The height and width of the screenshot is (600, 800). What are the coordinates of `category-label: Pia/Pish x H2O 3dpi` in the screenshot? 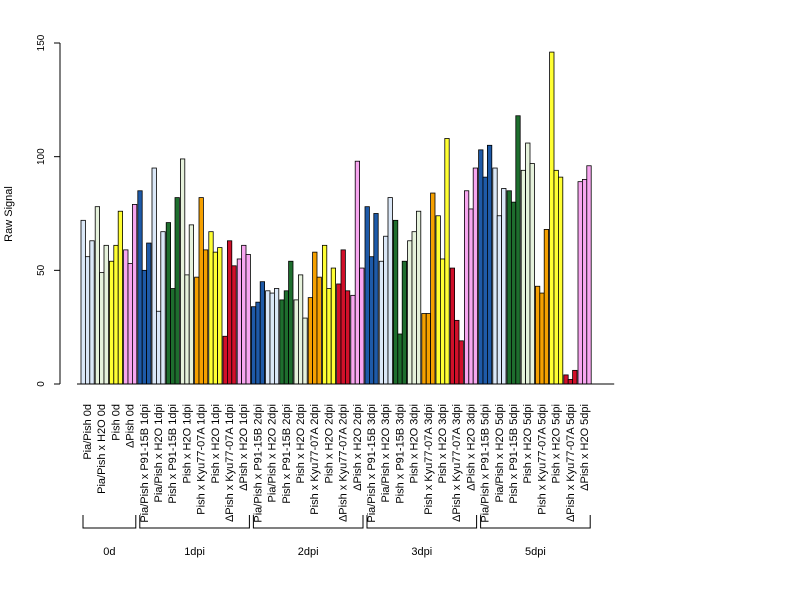 It's located at (386, 453).